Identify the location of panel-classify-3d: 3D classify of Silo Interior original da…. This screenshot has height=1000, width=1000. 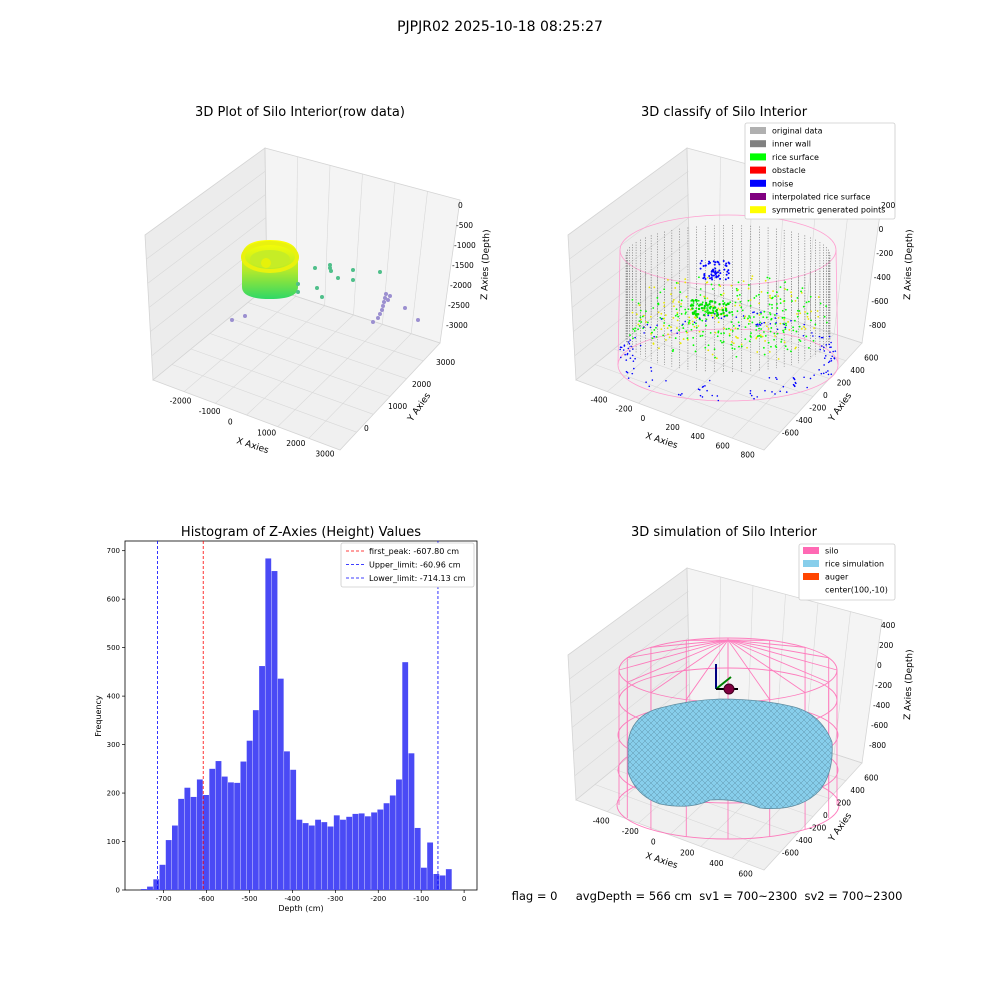
(741, 282).